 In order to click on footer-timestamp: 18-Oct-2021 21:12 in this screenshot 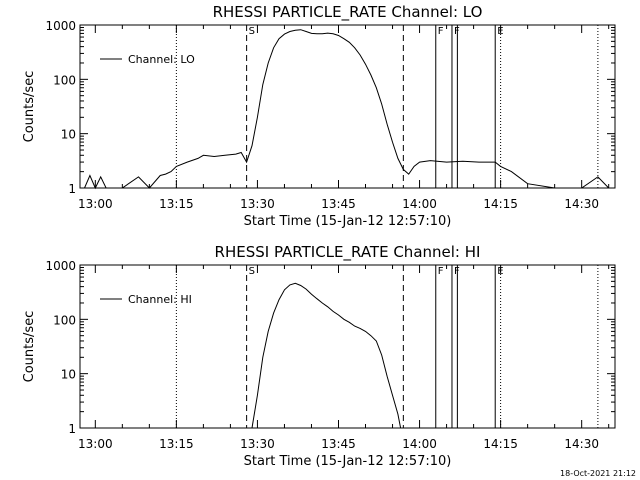, I will do `click(598, 473)`.